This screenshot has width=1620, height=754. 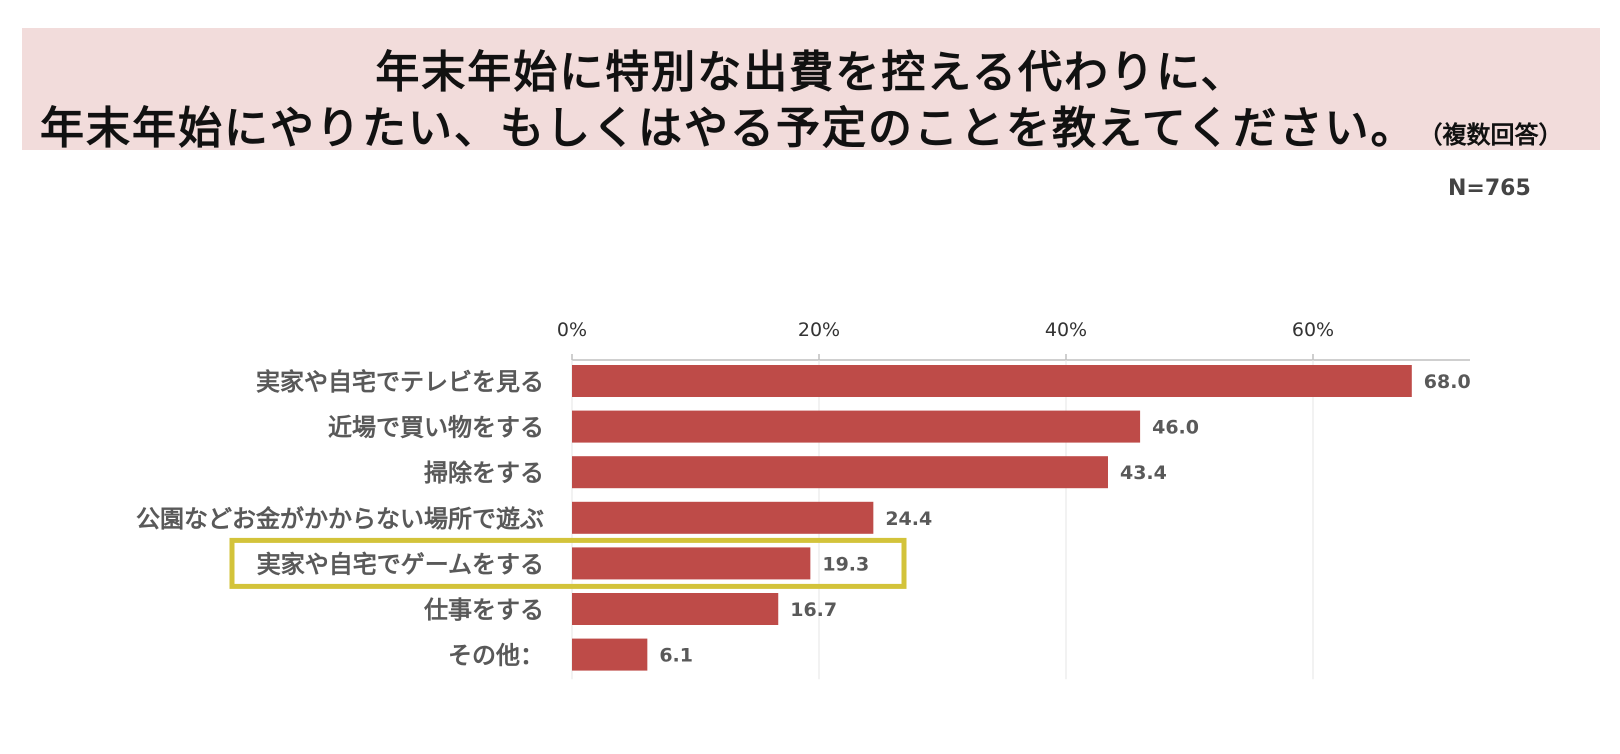 I want to click on category-label: 仕事をする, so click(x=483, y=610).